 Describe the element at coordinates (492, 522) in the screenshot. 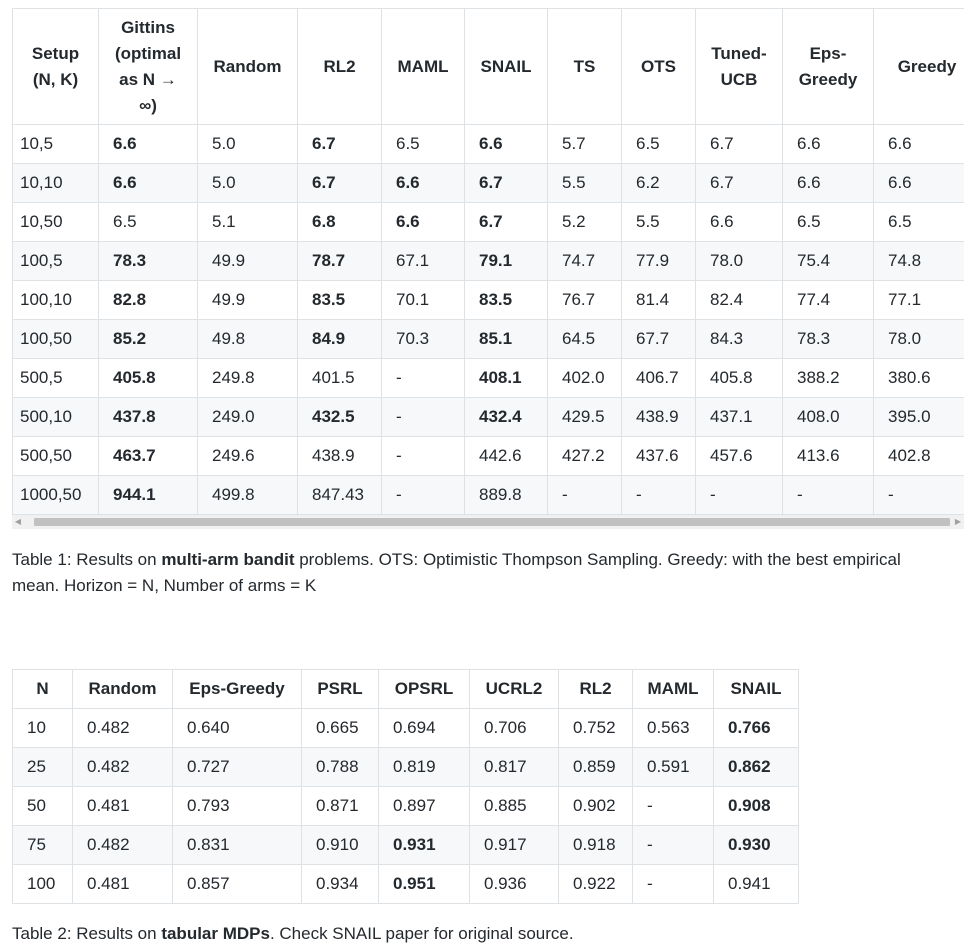

I see `scrollbar-thumb` at that location.